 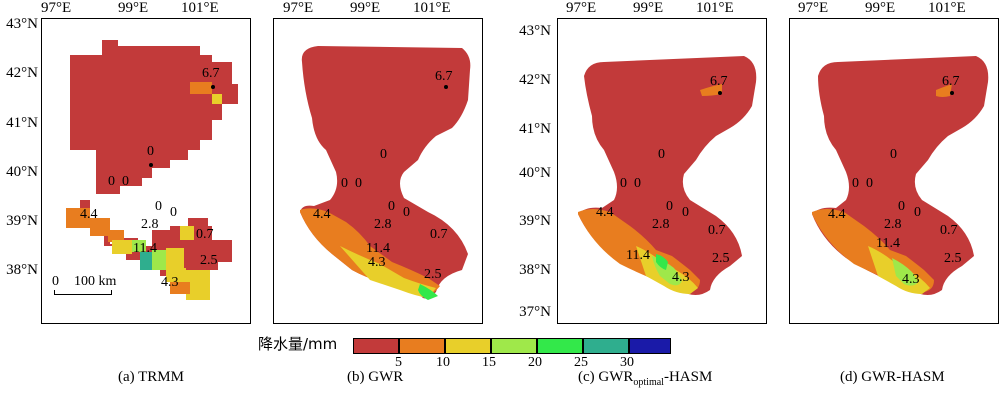 What do you see at coordinates (83, 294) in the screenshot?
I see `scale-line` at bounding box center [83, 294].